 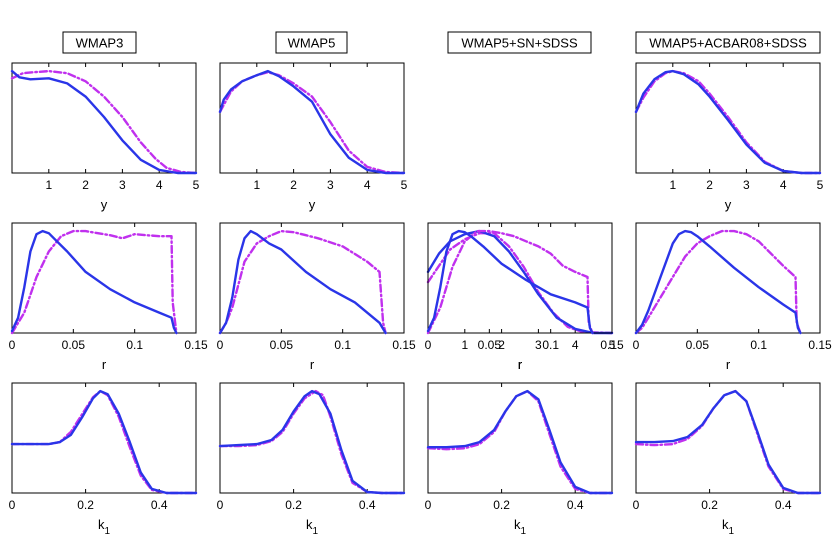 I want to click on column-title: WMAP3, so click(x=100, y=43).